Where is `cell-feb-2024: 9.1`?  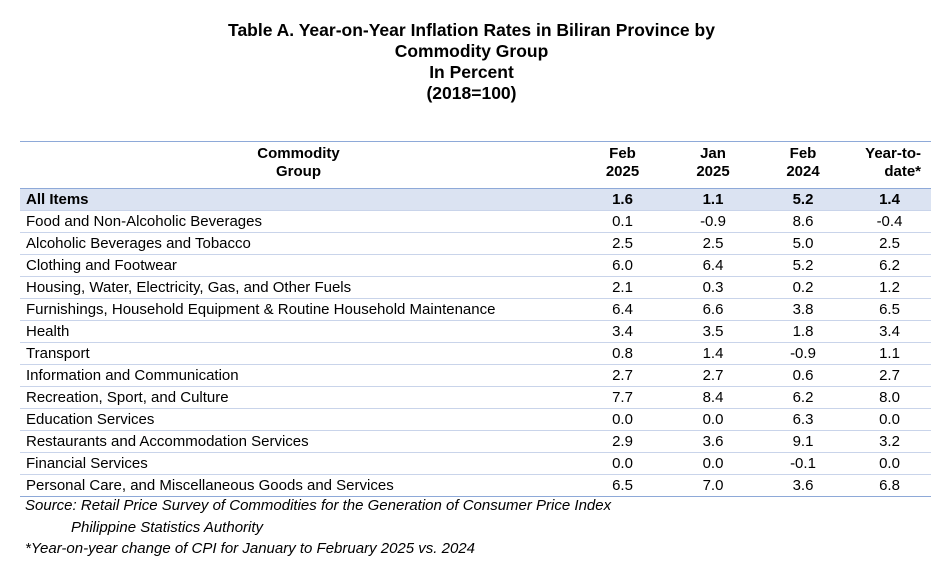 cell-feb-2024: 9.1 is located at coordinates (803, 441).